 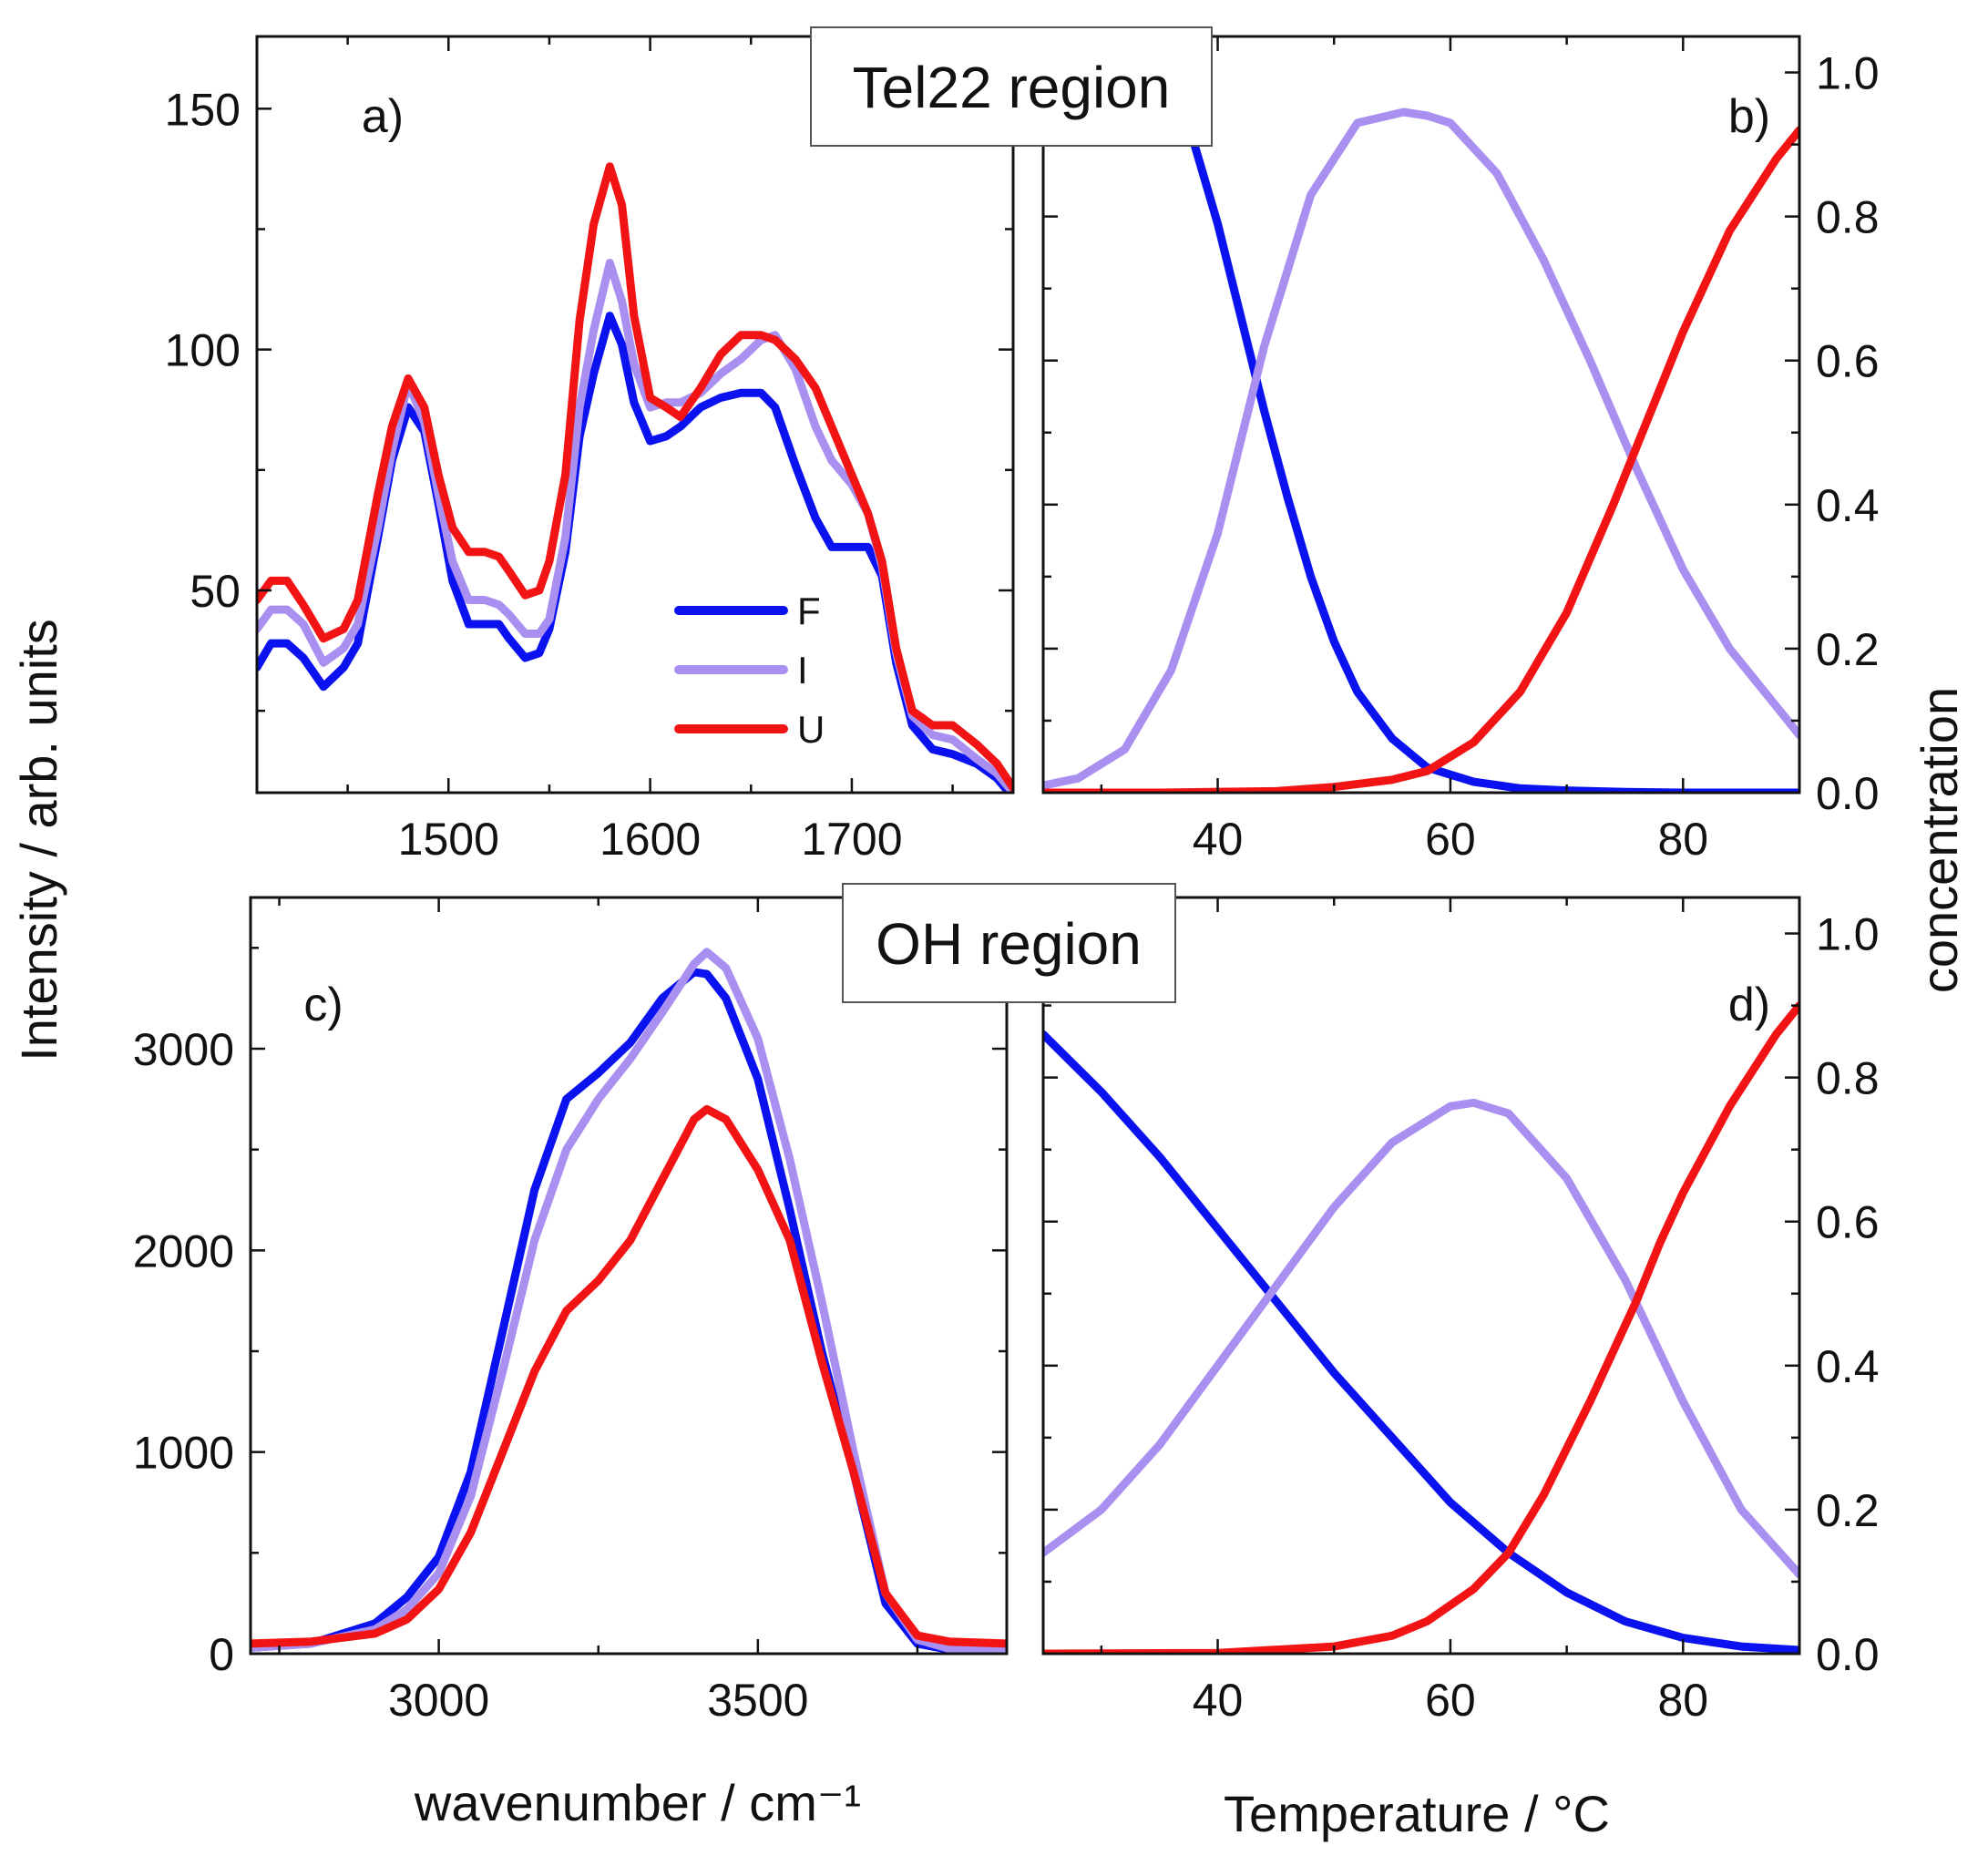 I want to click on x-tick-label-a: 1500, so click(x=448, y=839).